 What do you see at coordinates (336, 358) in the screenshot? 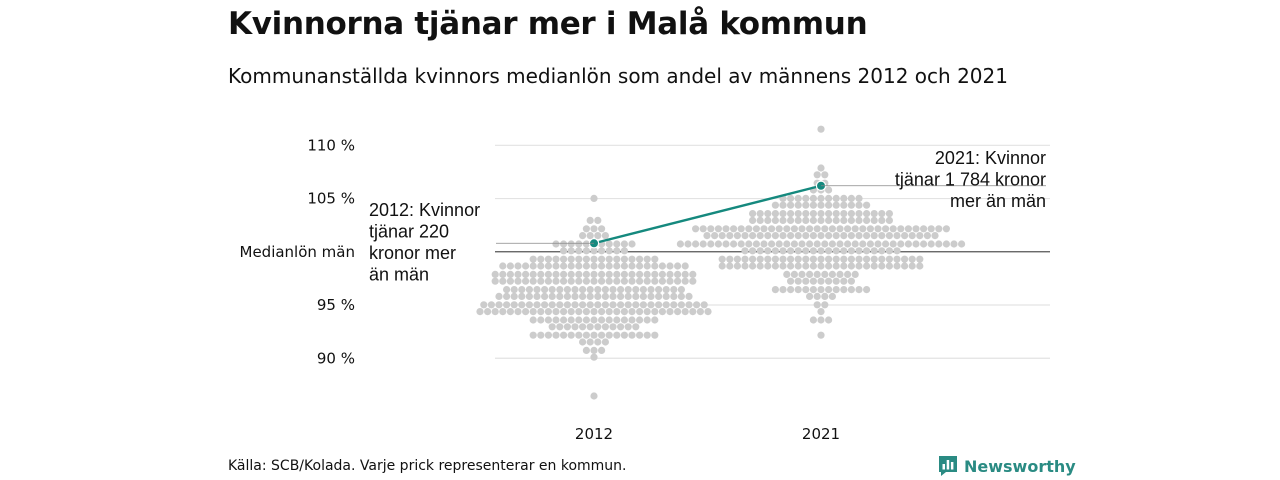
I see `y-tick-label-0: 90 %` at bounding box center [336, 358].